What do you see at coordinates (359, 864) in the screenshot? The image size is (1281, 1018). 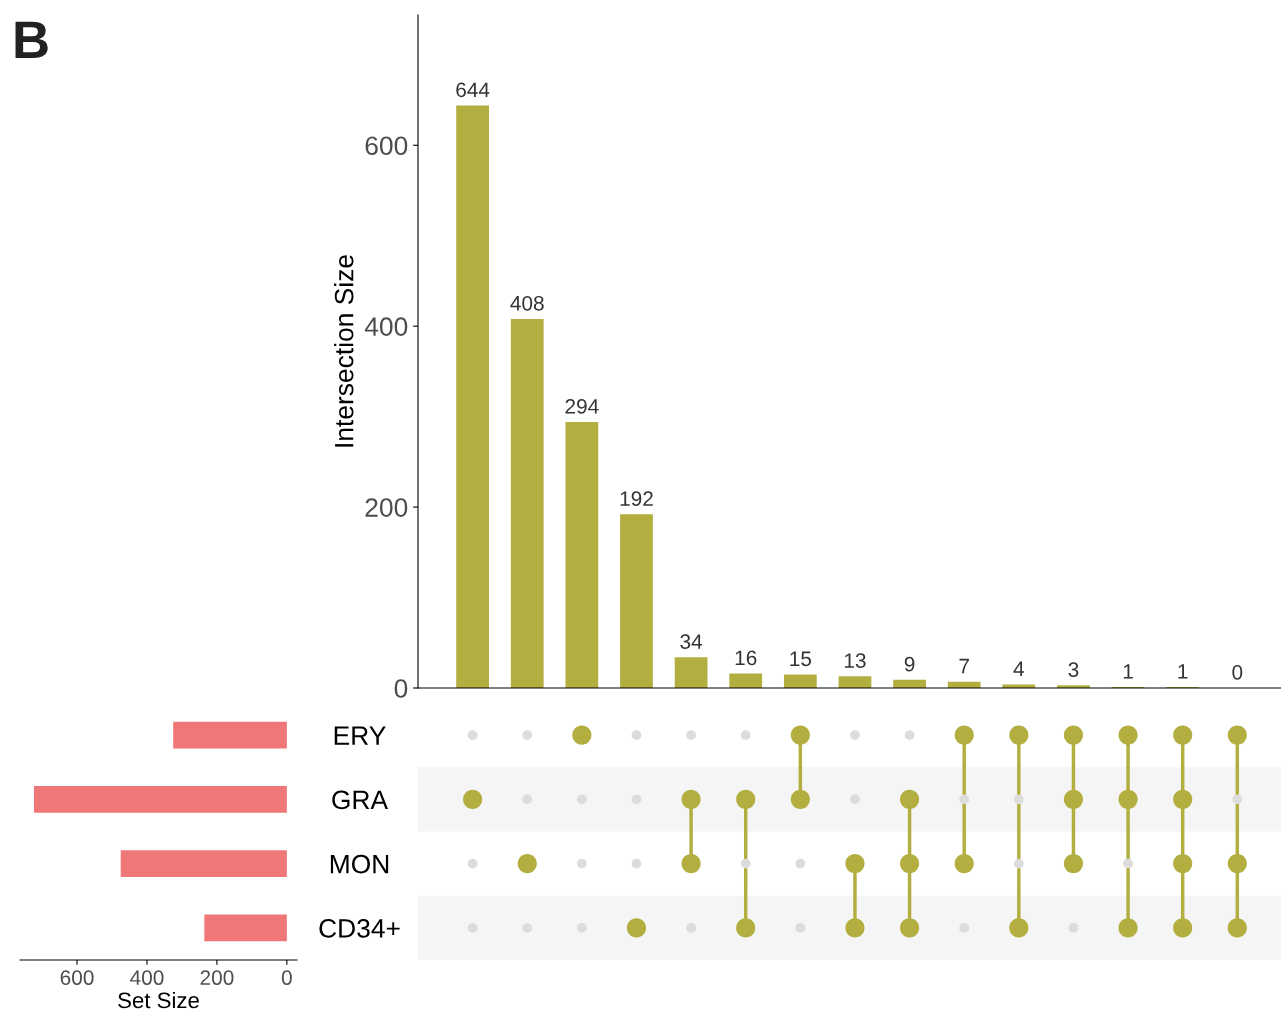 I see `y-tick-label: MON` at bounding box center [359, 864].